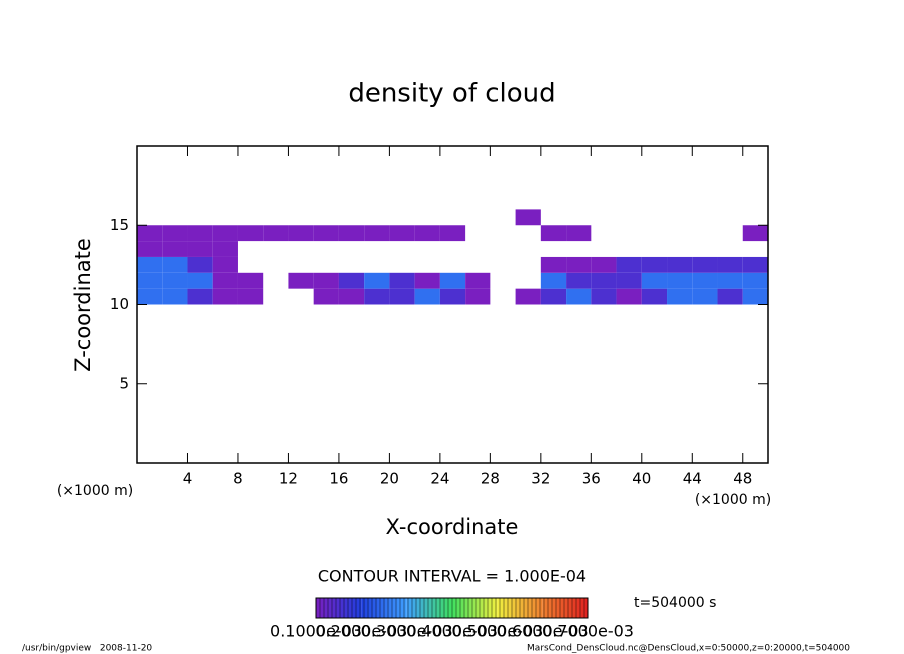 The height and width of the screenshot is (654, 904). What do you see at coordinates (95, 491) in the screenshot?
I see `y-unit: (×1000 m)` at bounding box center [95, 491].